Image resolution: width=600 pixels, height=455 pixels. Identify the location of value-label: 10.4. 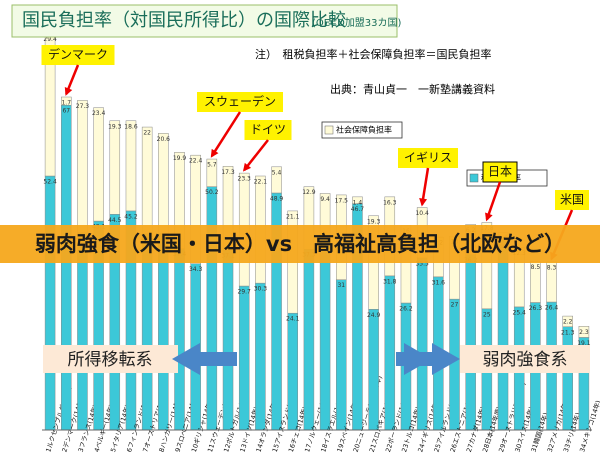
(422, 213).